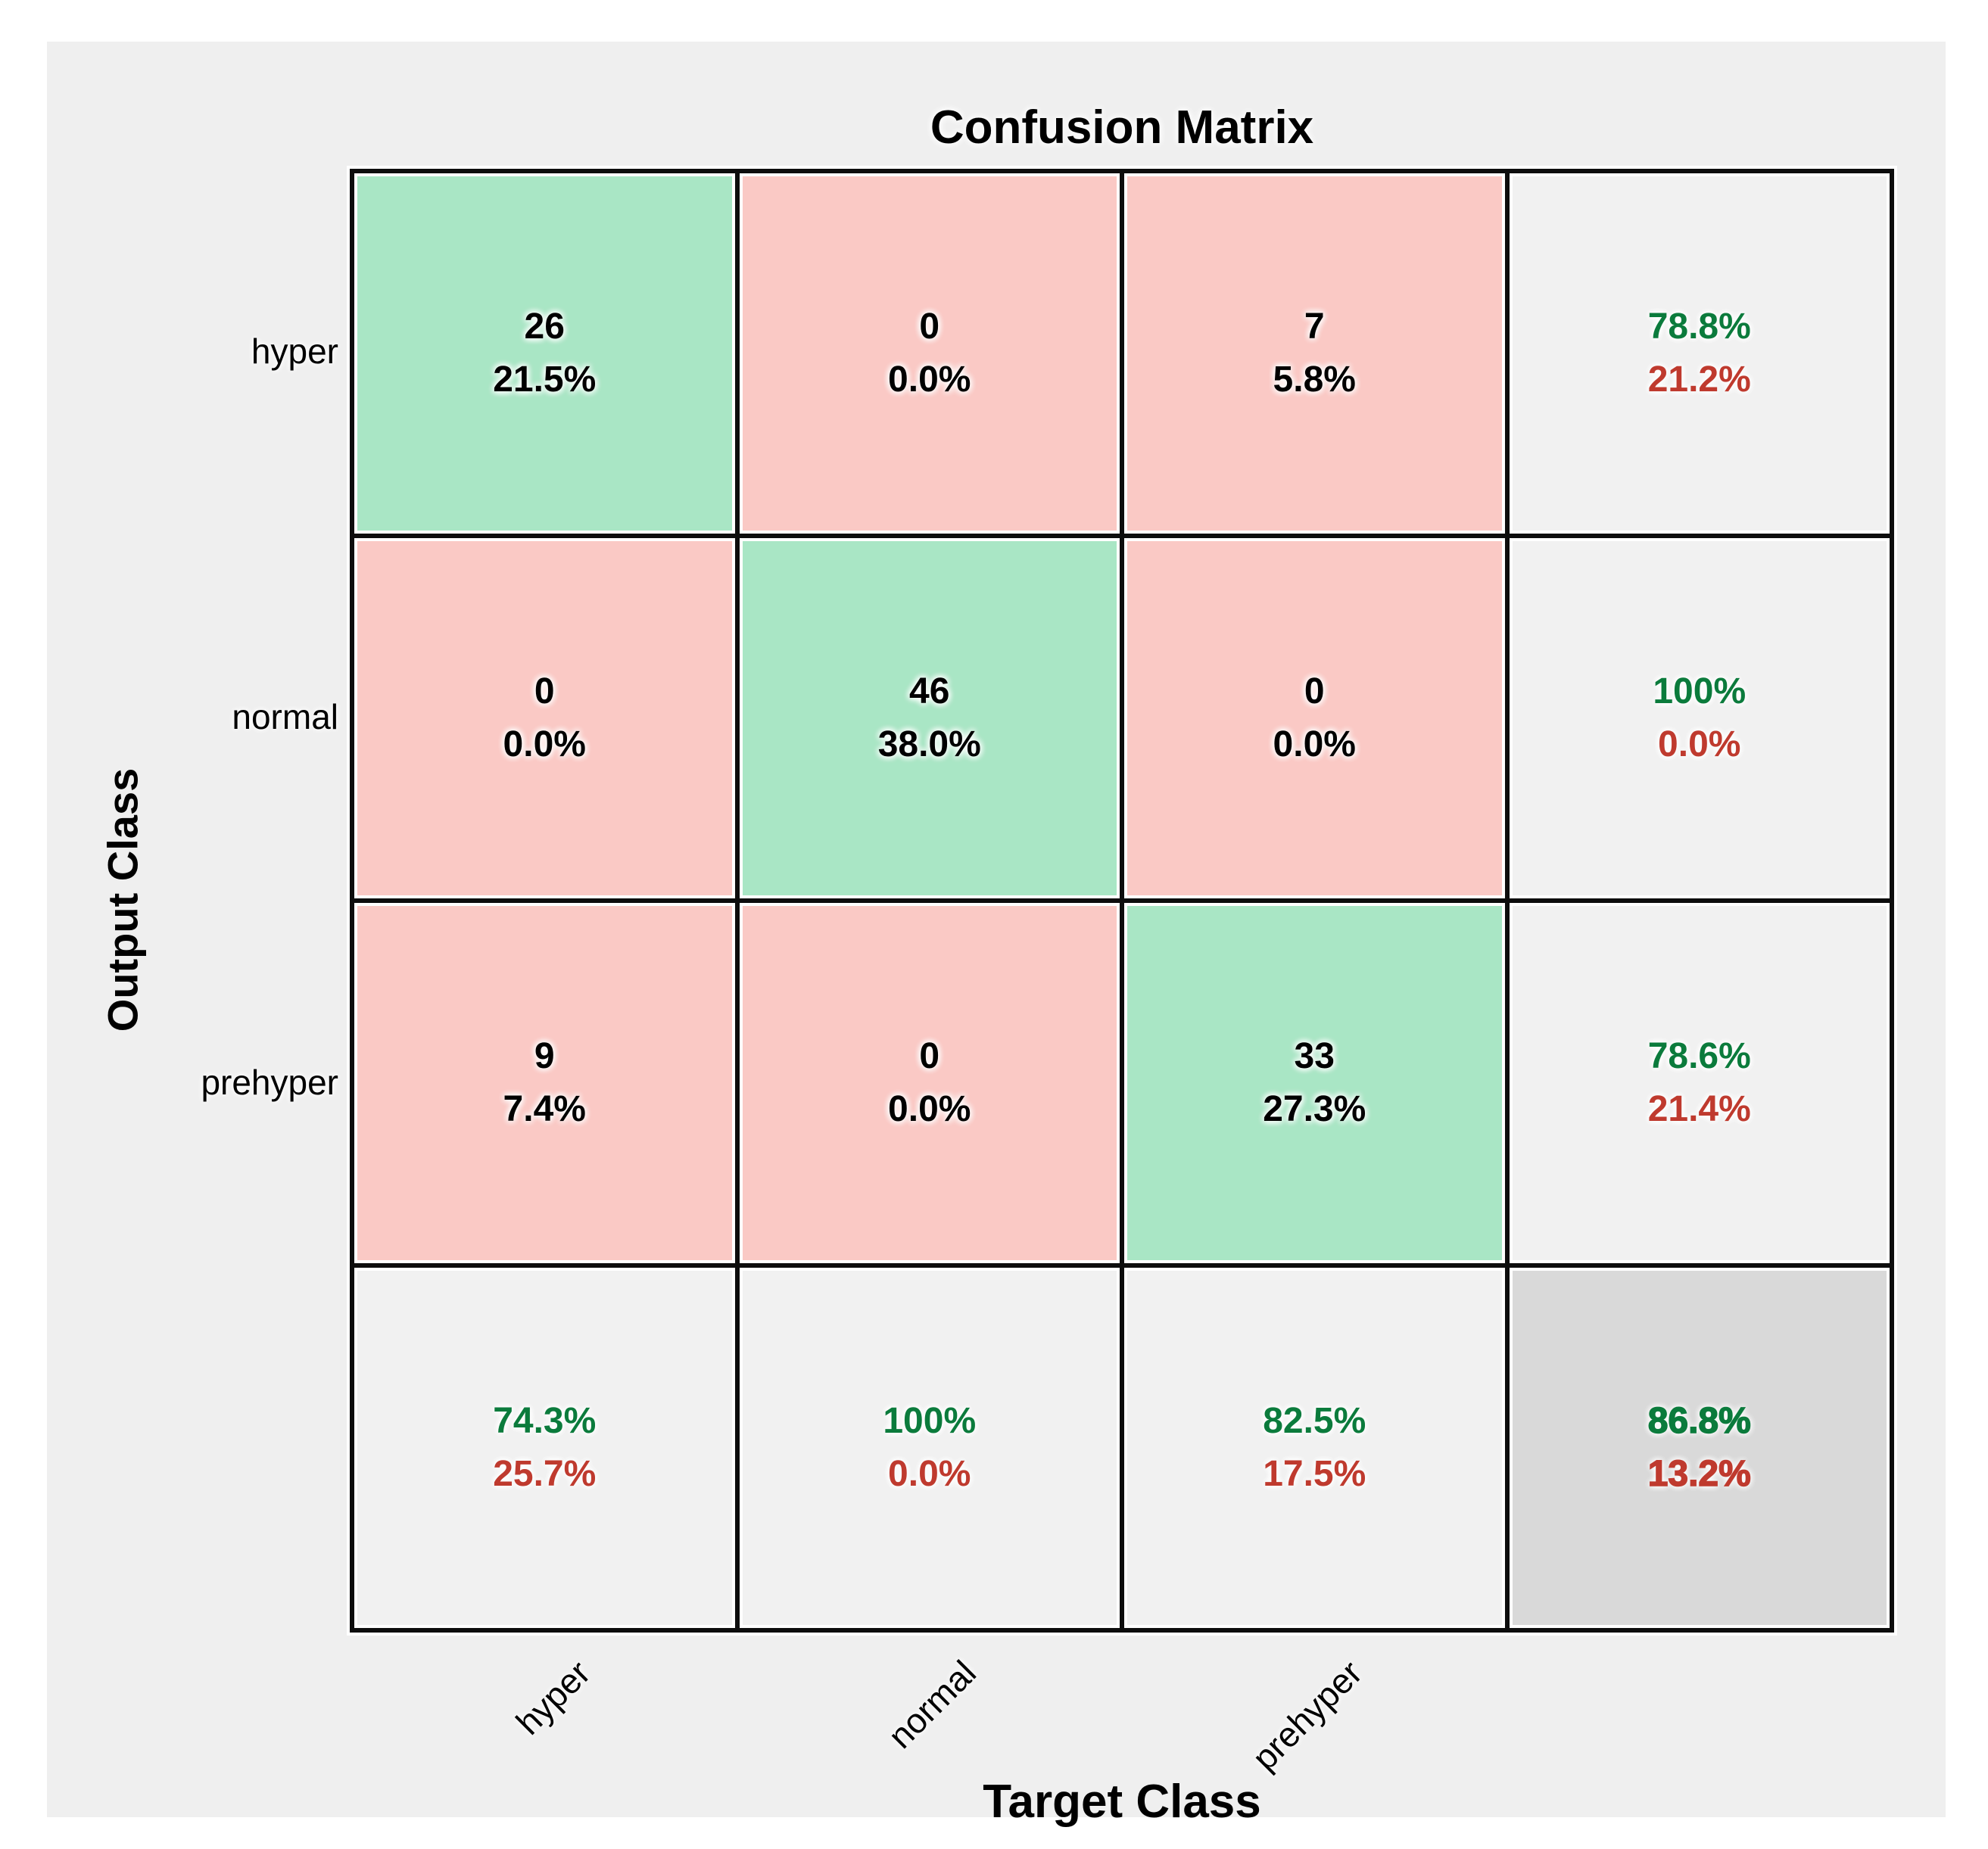  Describe the element at coordinates (285, 716) in the screenshot. I see `row-label-normal: normal` at that location.